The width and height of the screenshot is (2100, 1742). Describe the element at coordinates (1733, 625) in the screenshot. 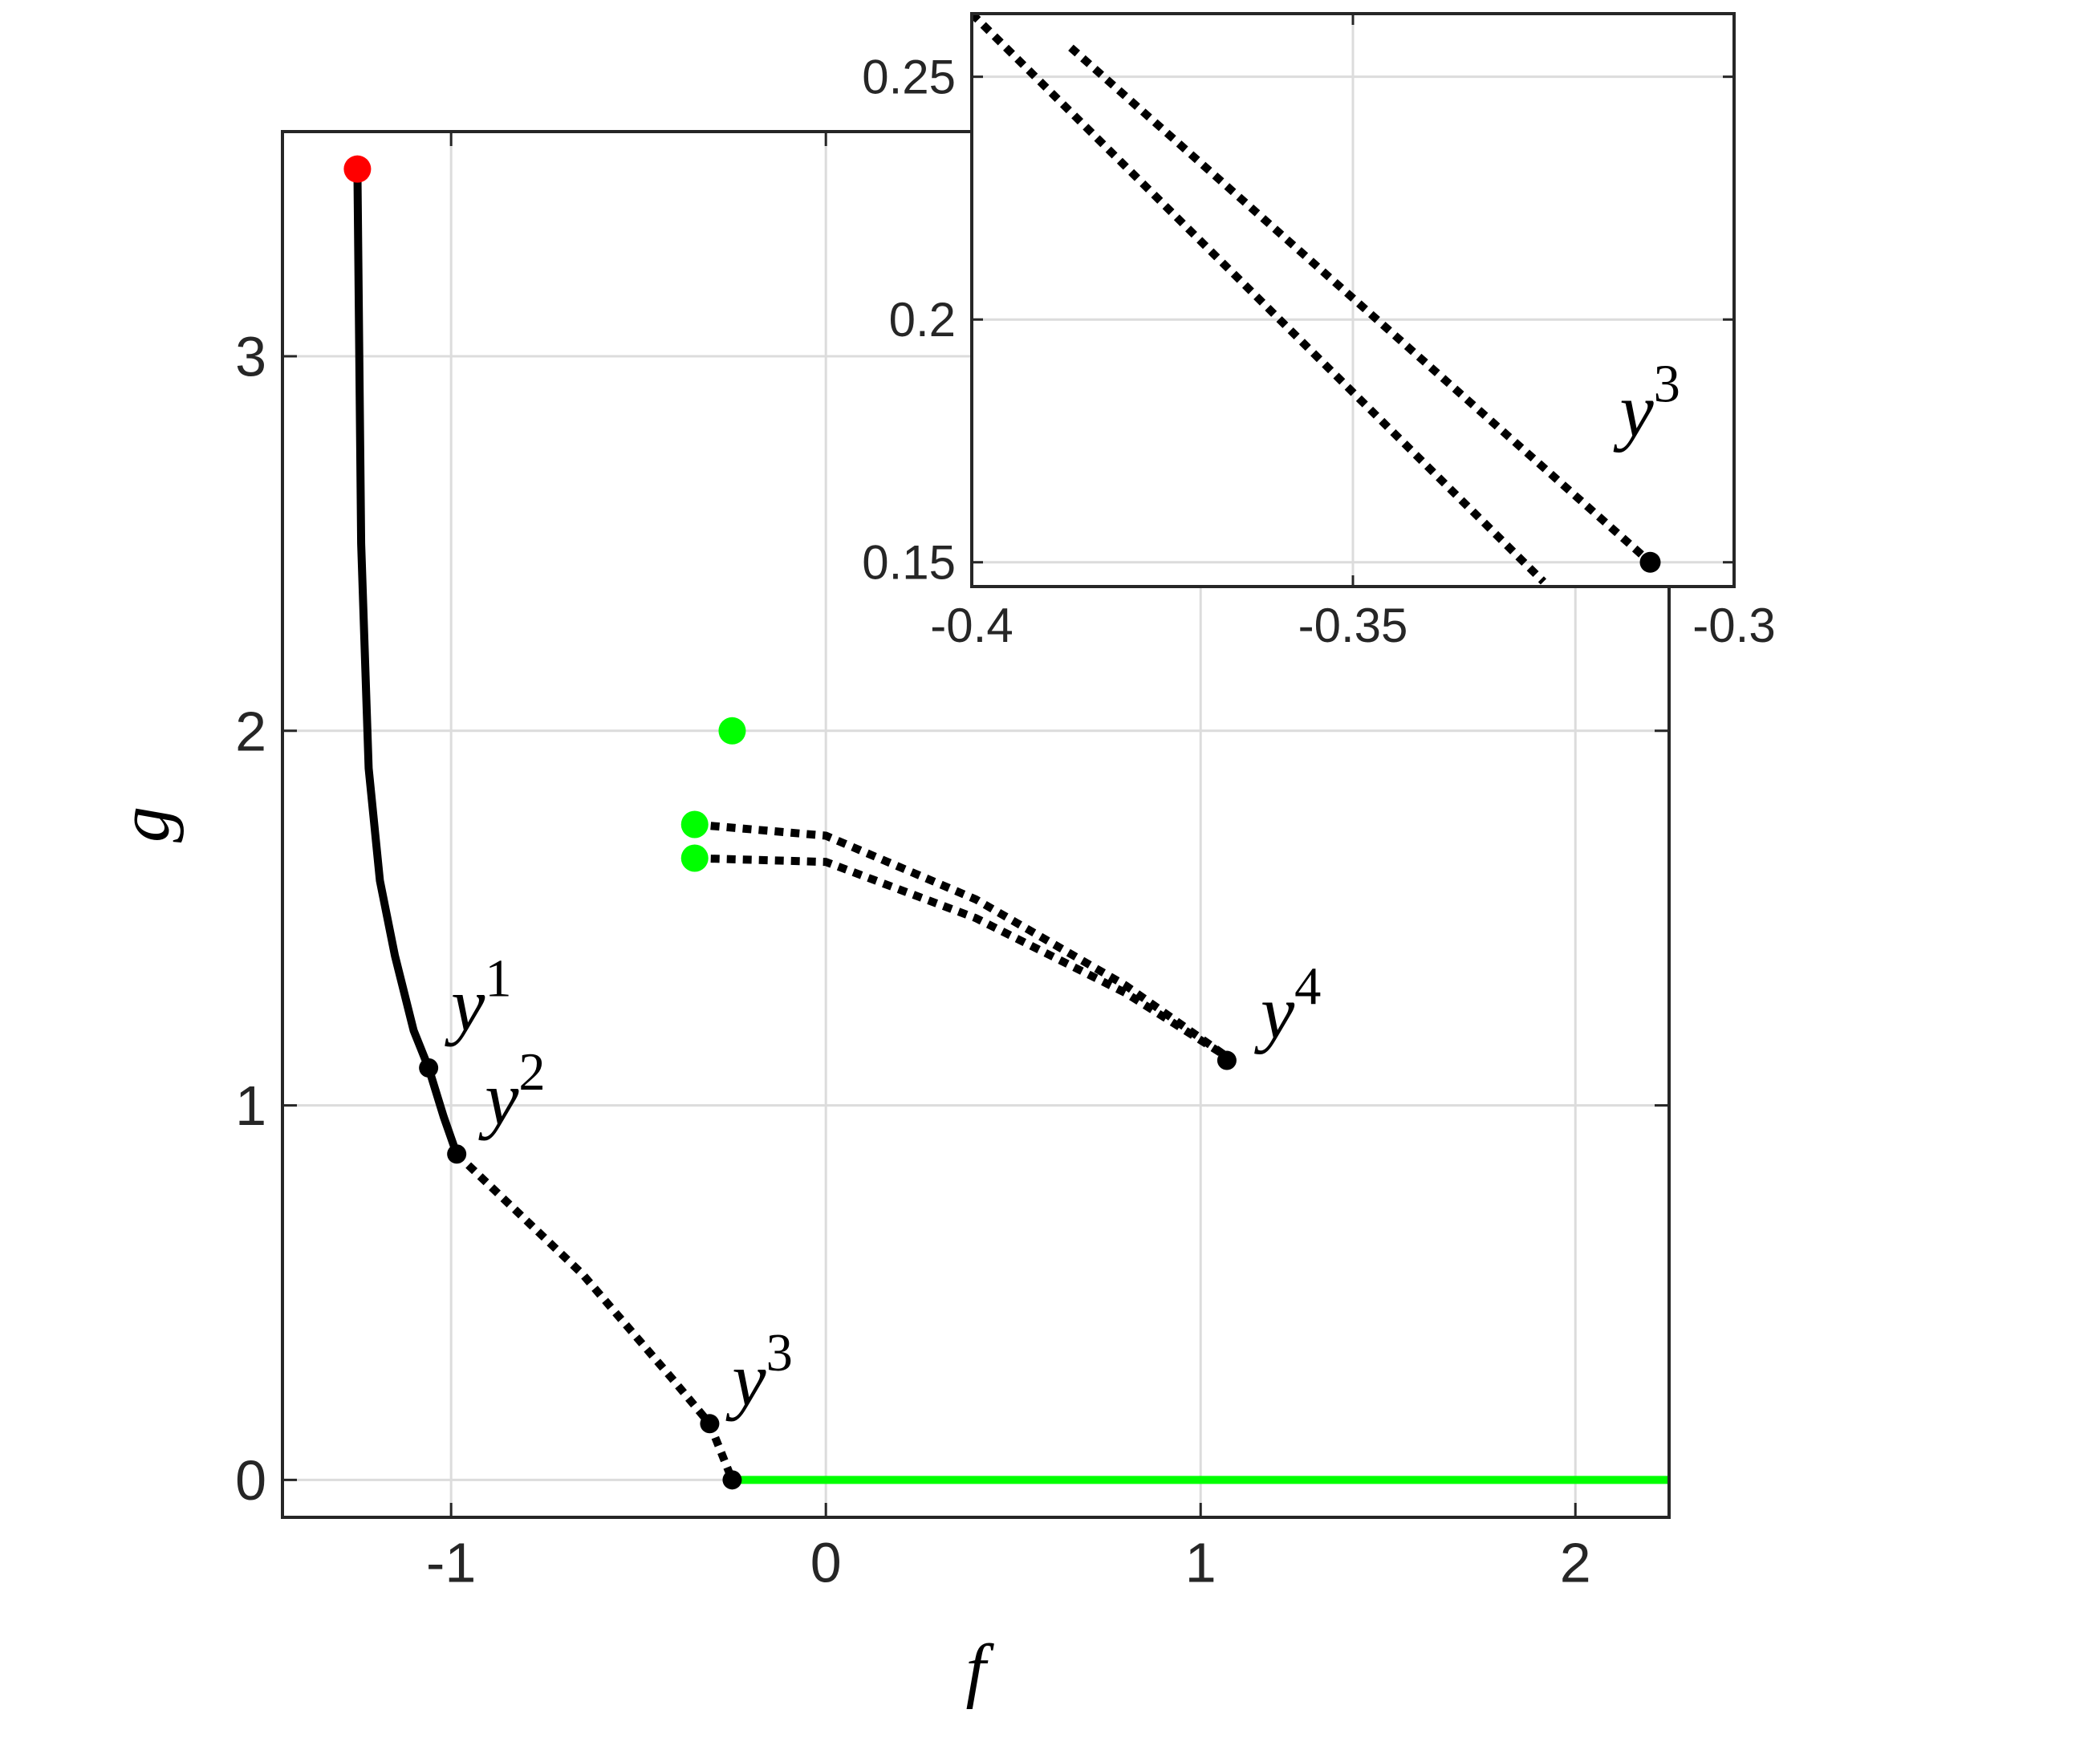

I see `x-tick-label: -0.3` at that location.